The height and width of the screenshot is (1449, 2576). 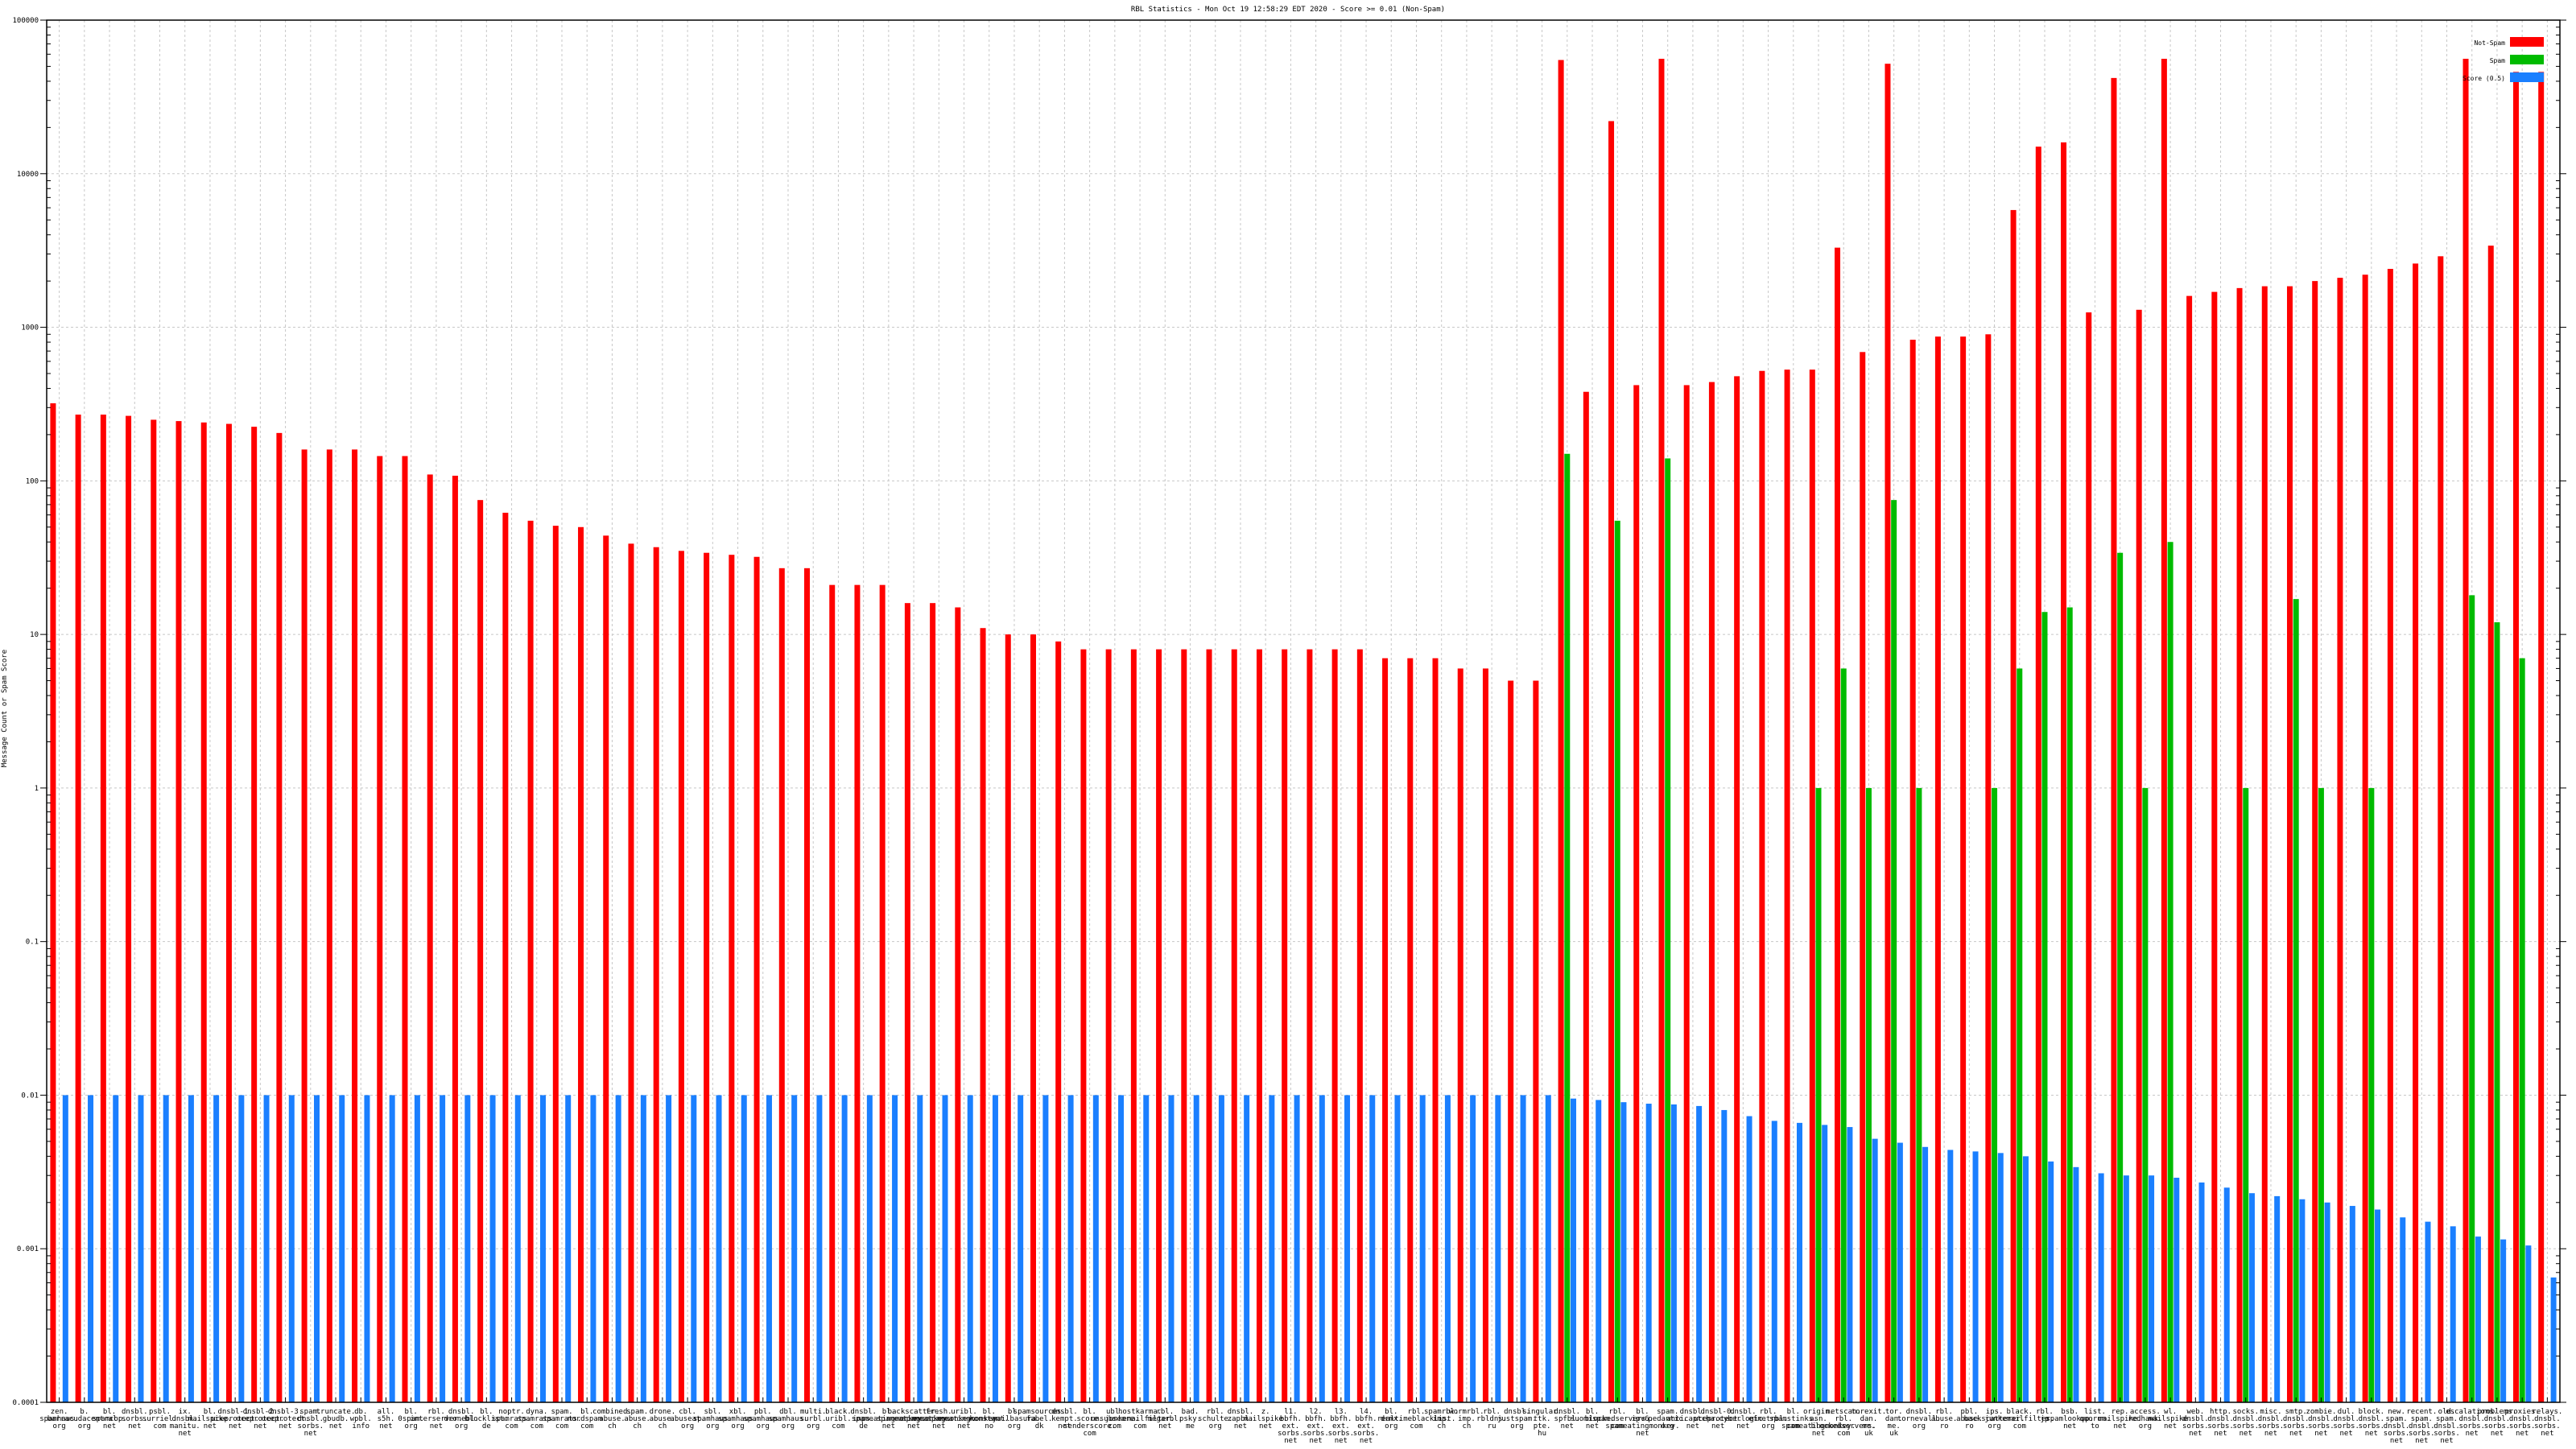 What do you see at coordinates (813, 1419) in the screenshot?
I see `x-tick-label: multi. surbl. org` at bounding box center [813, 1419].